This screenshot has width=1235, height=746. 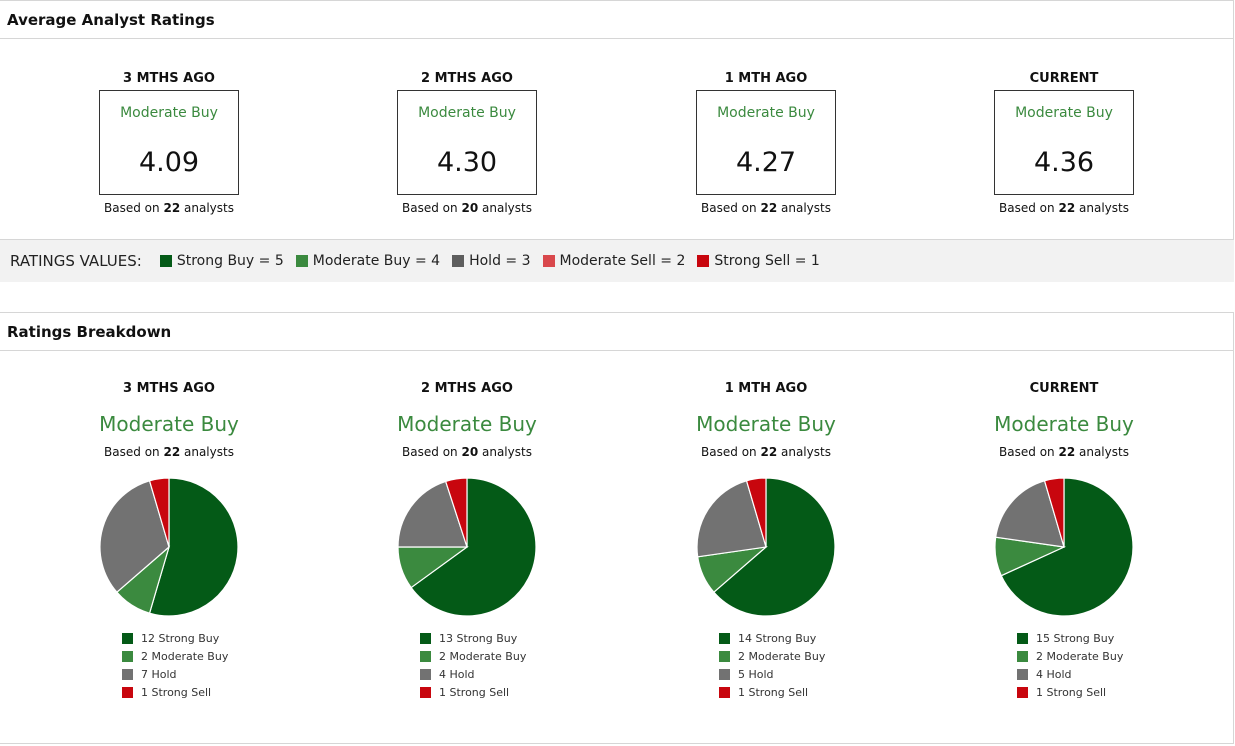 What do you see at coordinates (703, 261) in the screenshot?
I see `strong-sell-swatch-icon` at bounding box center [703, 261].